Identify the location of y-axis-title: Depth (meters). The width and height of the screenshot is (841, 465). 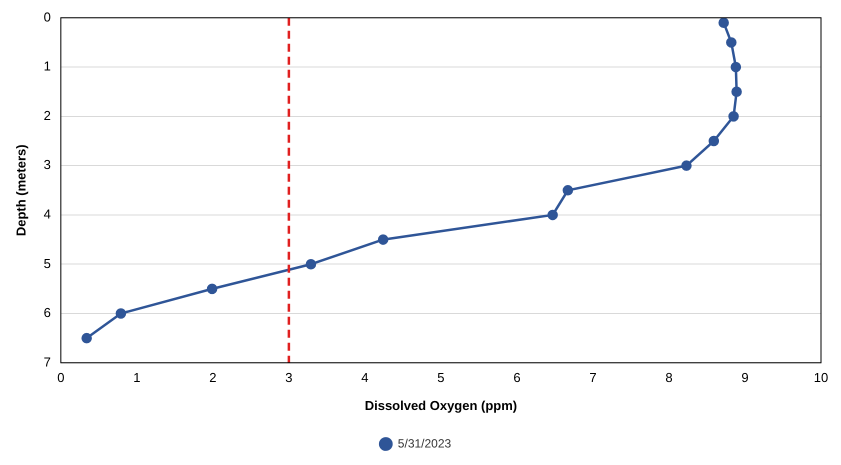
(20, 190).